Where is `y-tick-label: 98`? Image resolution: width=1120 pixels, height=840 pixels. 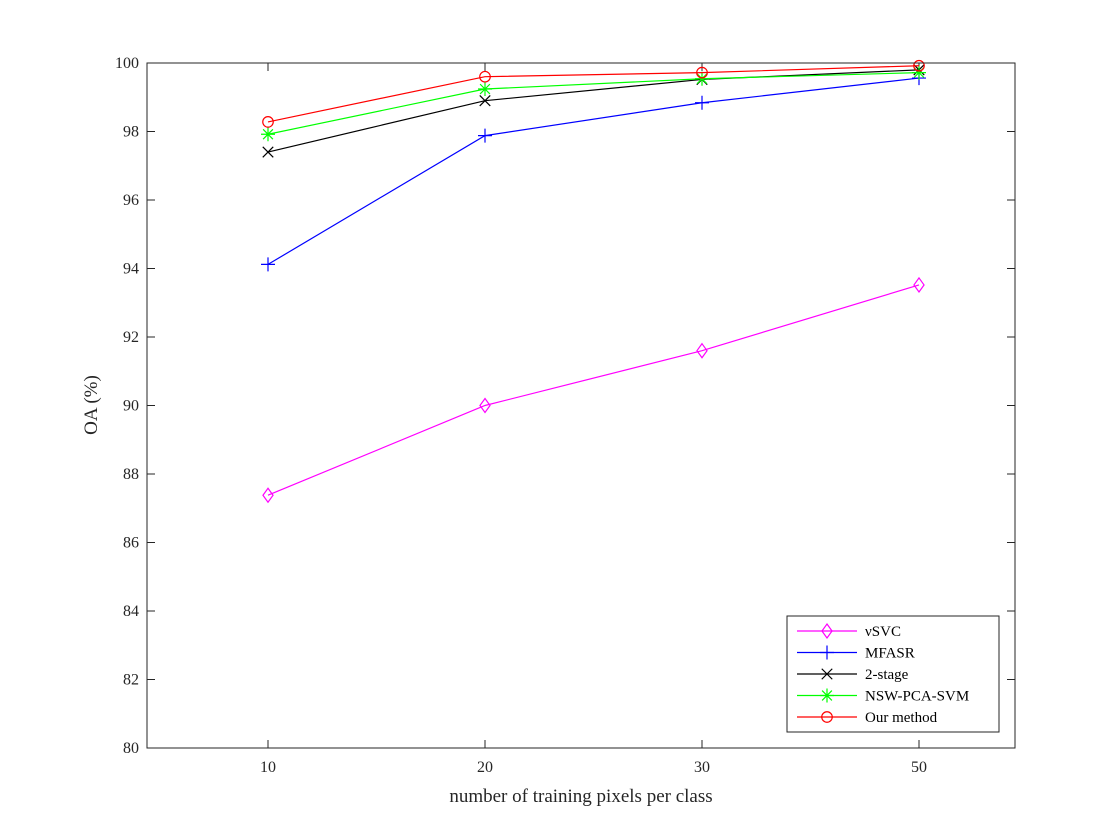 y-tick-label: 98 is located at coordinates (131, 132).